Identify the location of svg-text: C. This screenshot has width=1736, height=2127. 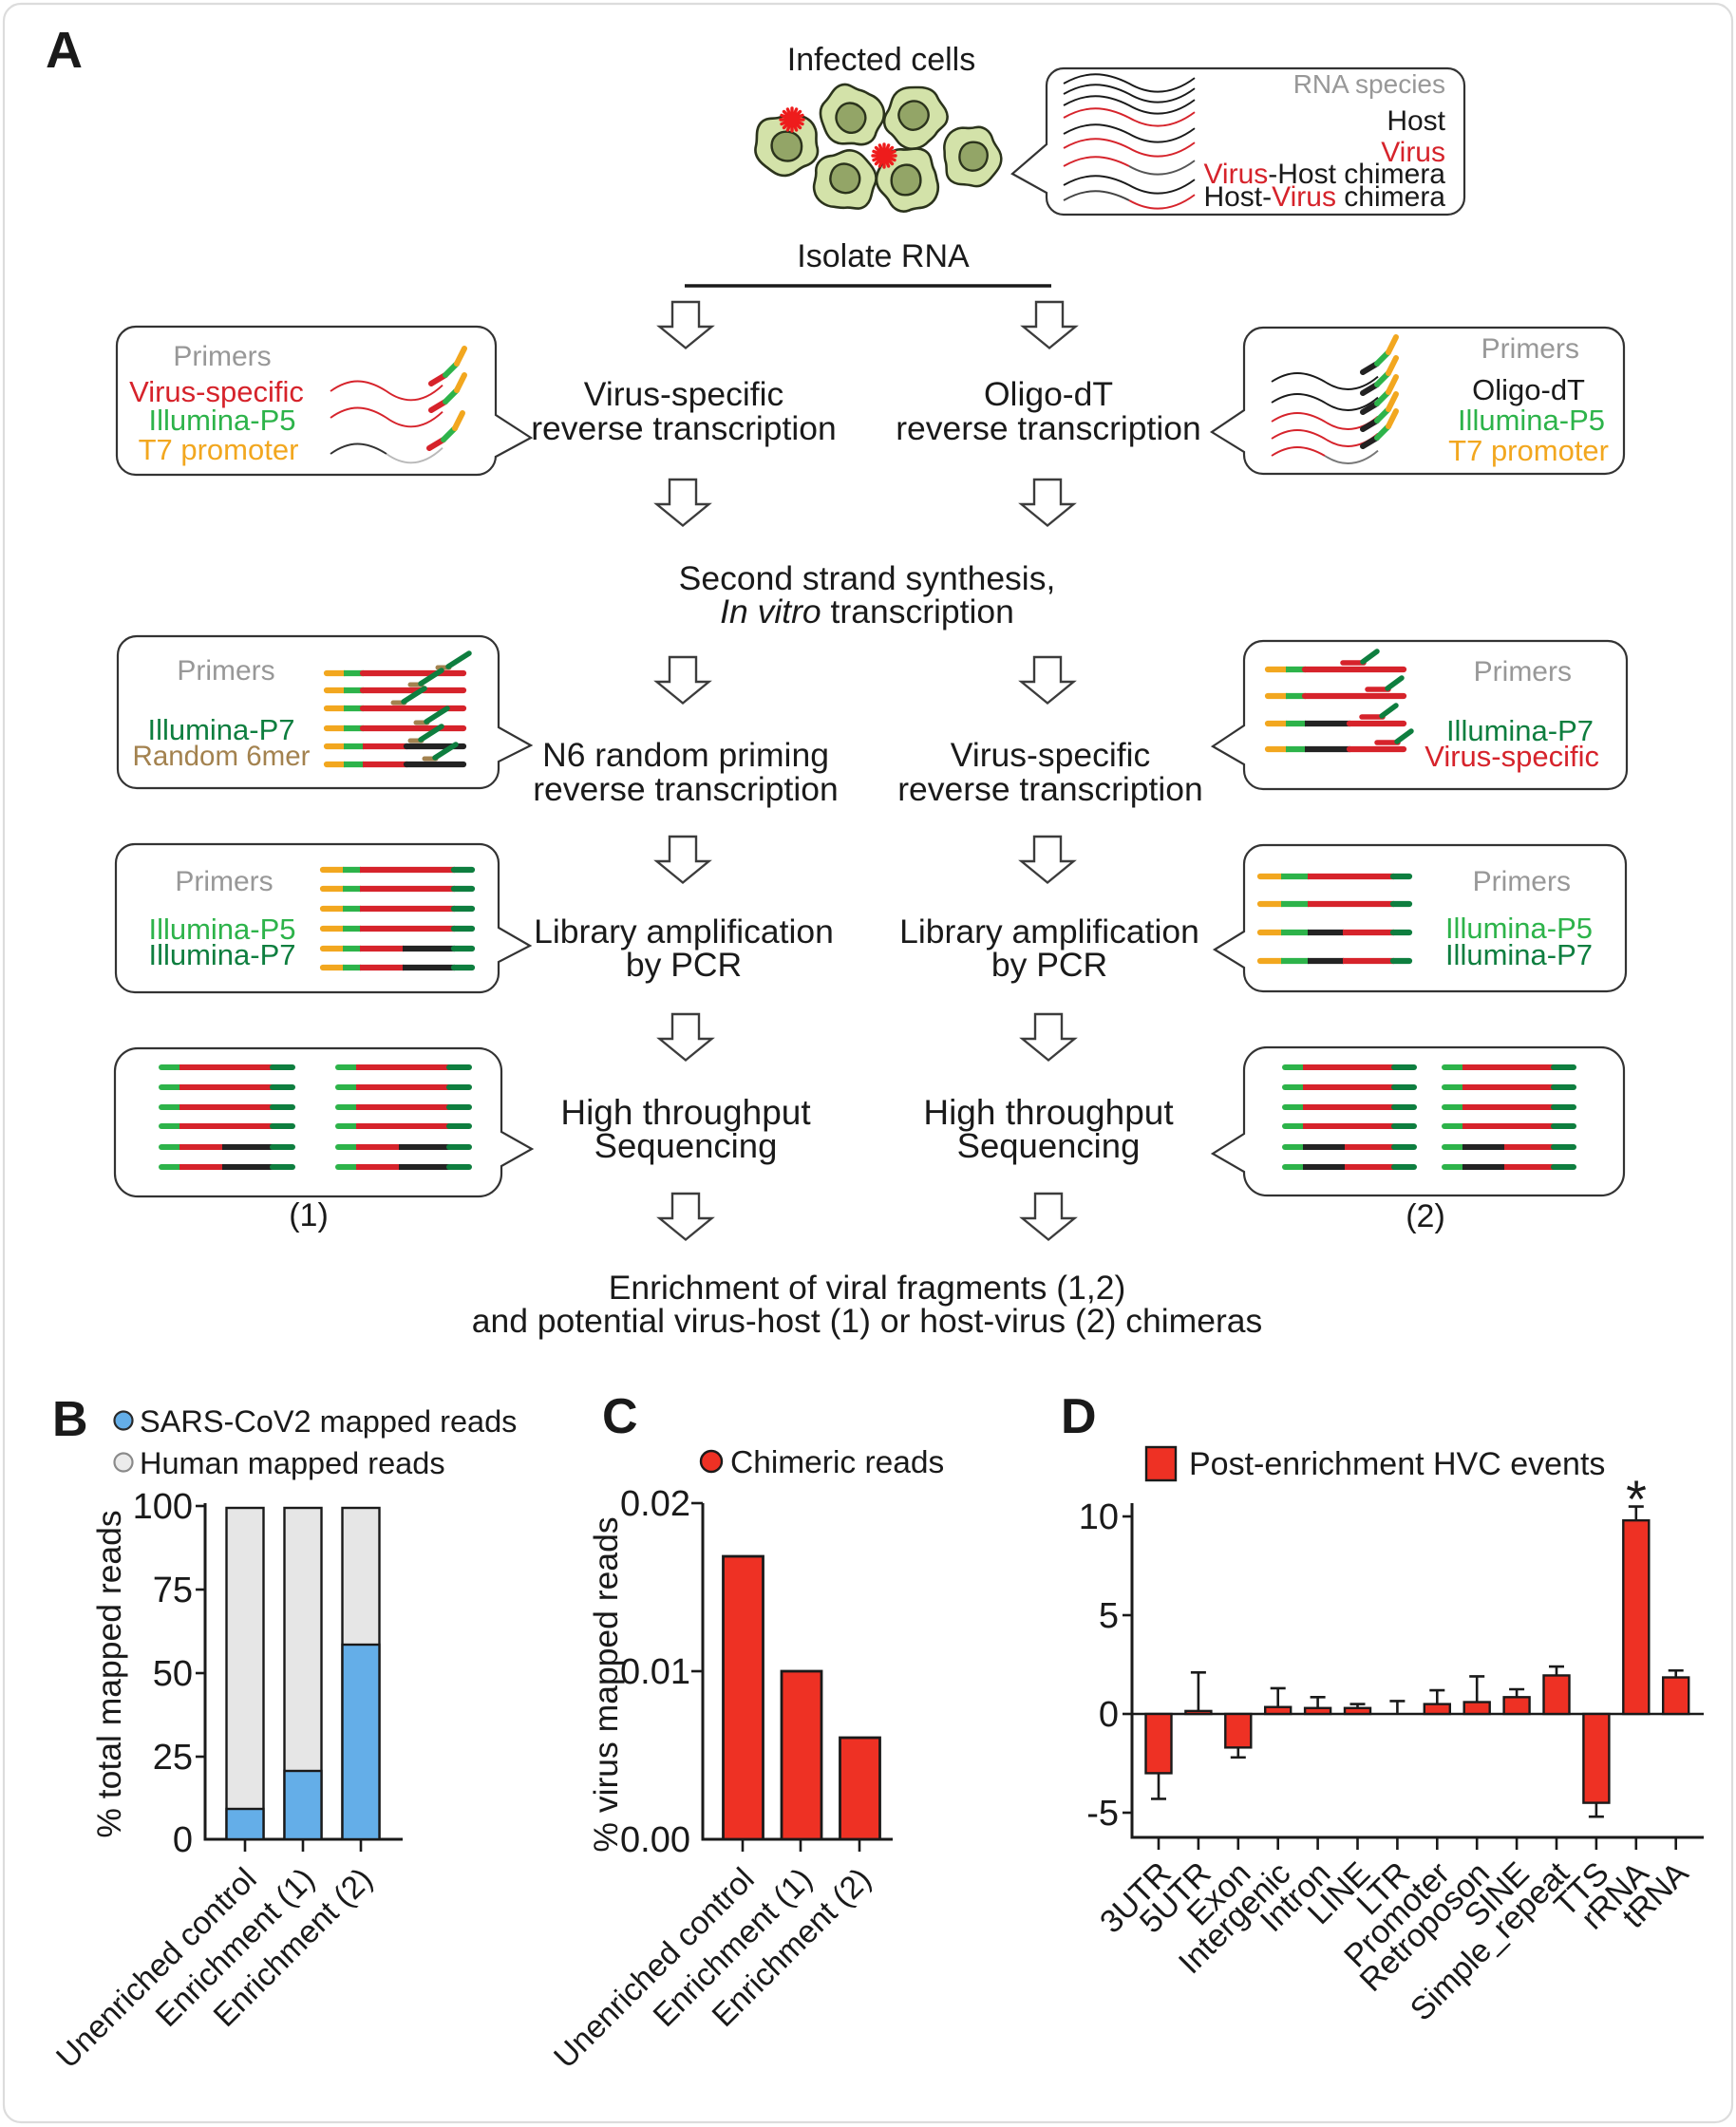
(620, 1416).